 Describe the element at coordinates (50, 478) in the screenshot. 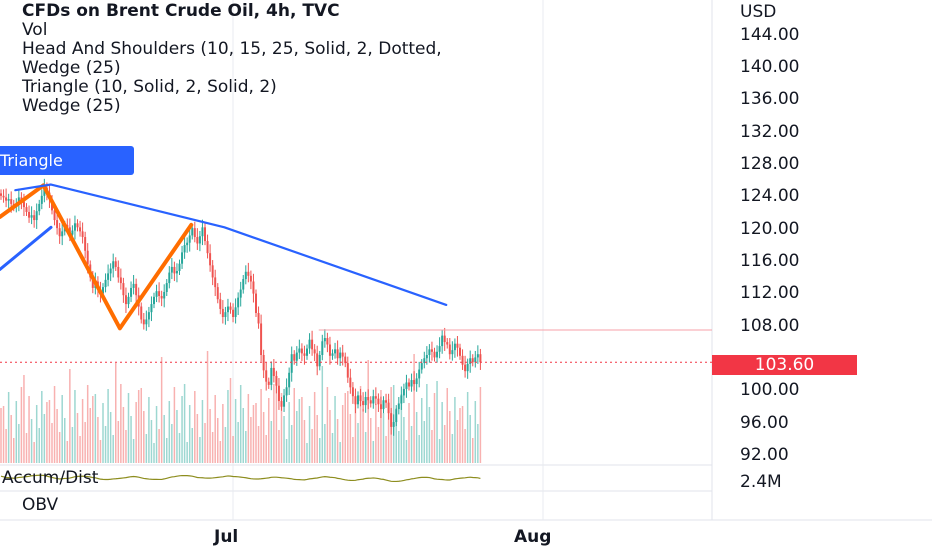

I see `accum-dist-label: Accum/Dist` at that location.